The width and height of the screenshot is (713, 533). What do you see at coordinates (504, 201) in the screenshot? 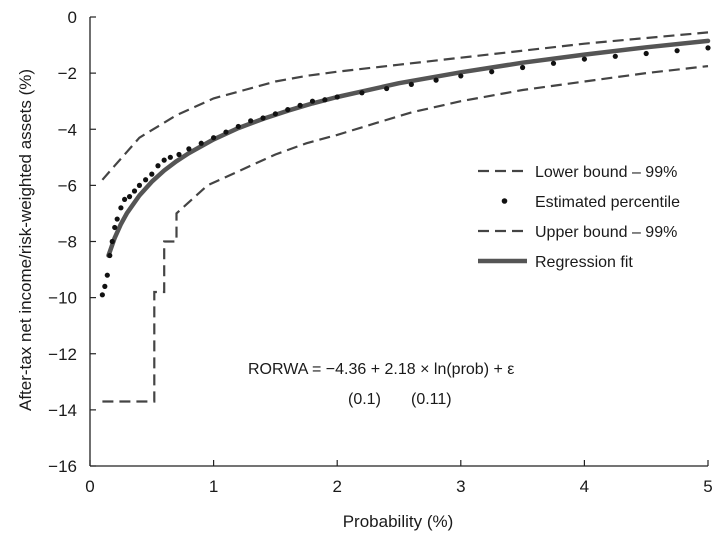
I see `legend-swatch-dot` at bounding box center [504, 201].